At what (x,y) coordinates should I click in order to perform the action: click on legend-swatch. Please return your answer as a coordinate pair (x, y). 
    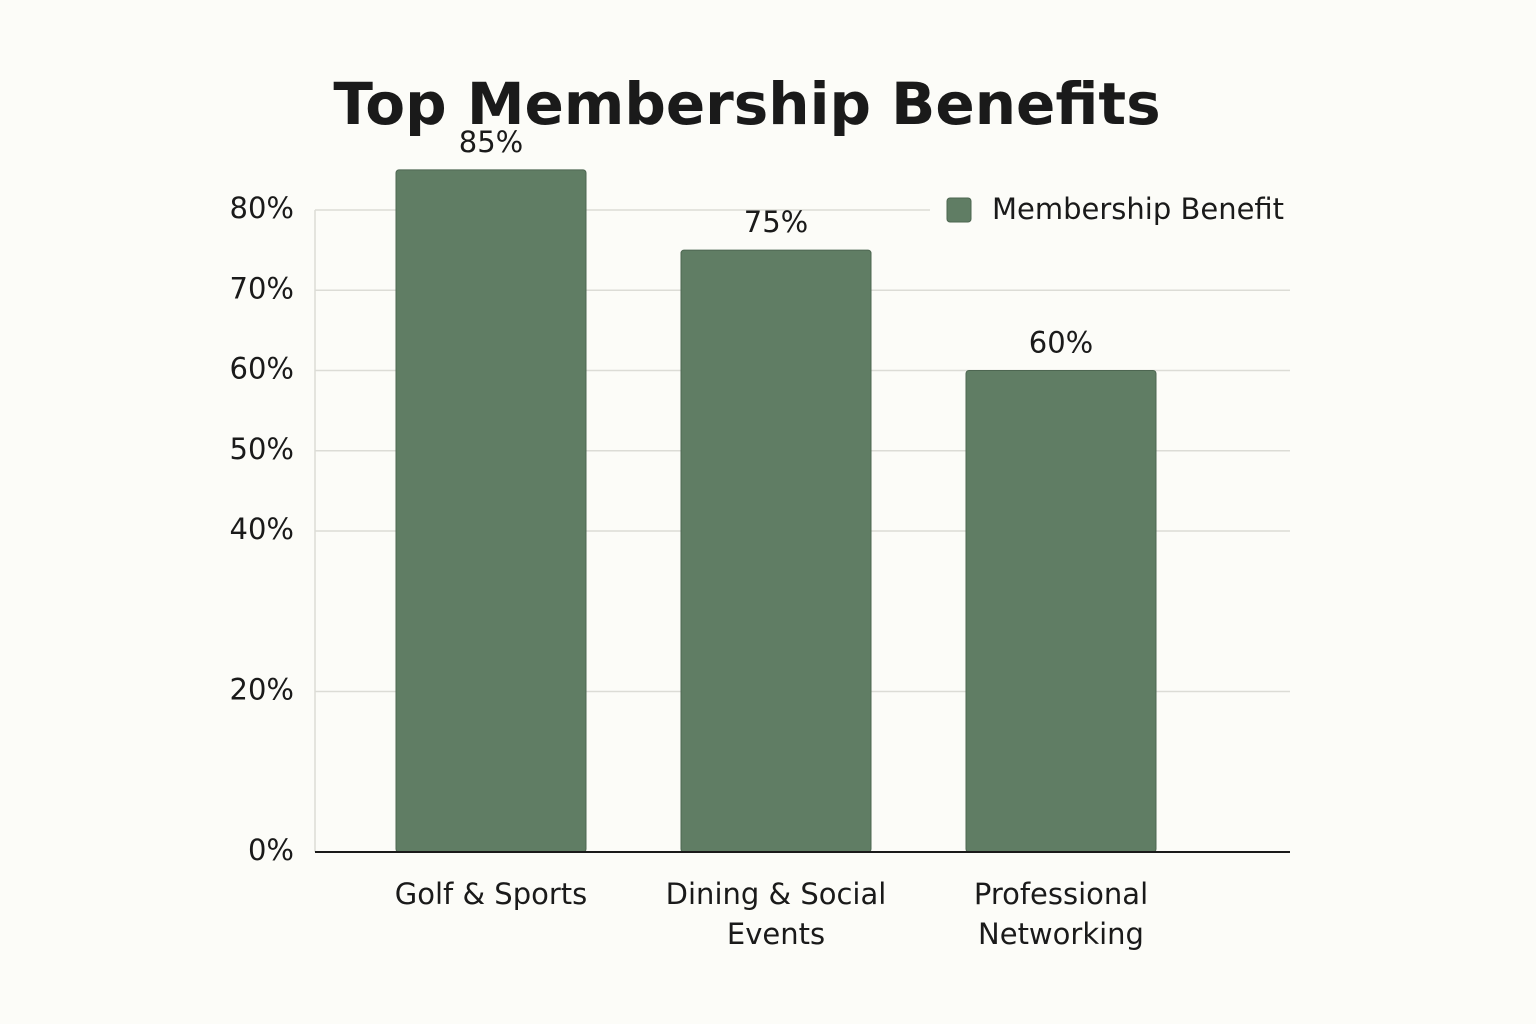
    Looking at the image, I should click on (959, 210).